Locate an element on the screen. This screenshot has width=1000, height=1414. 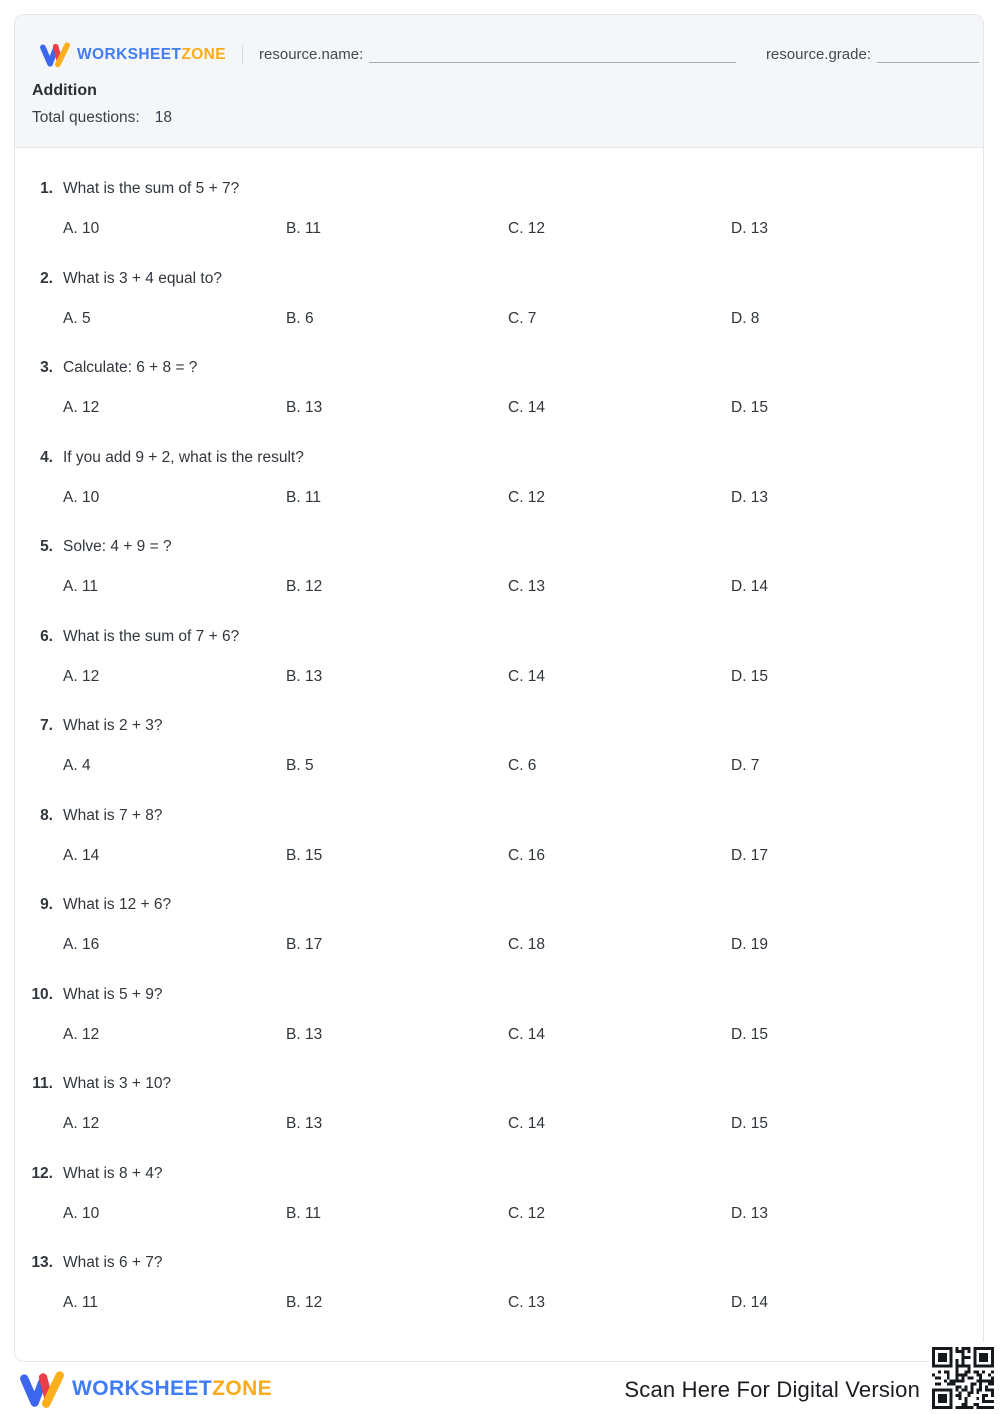
brand-wordmark: WORKSHEETZONE is located at coordinates (152, 54).